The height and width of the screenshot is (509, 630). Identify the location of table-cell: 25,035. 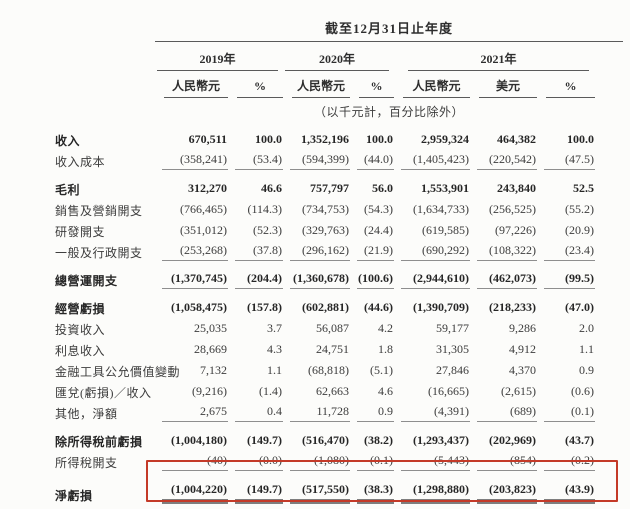
(210, 328).